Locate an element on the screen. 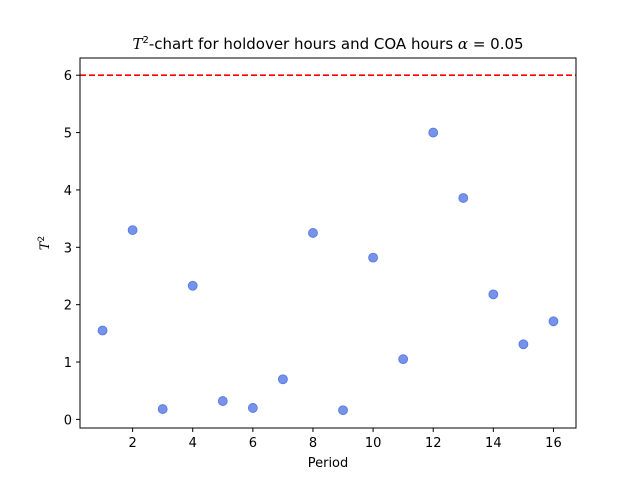 This screenshot has width=640, height=480. y-tick-label: 5 is located at coordinates (68, 134).